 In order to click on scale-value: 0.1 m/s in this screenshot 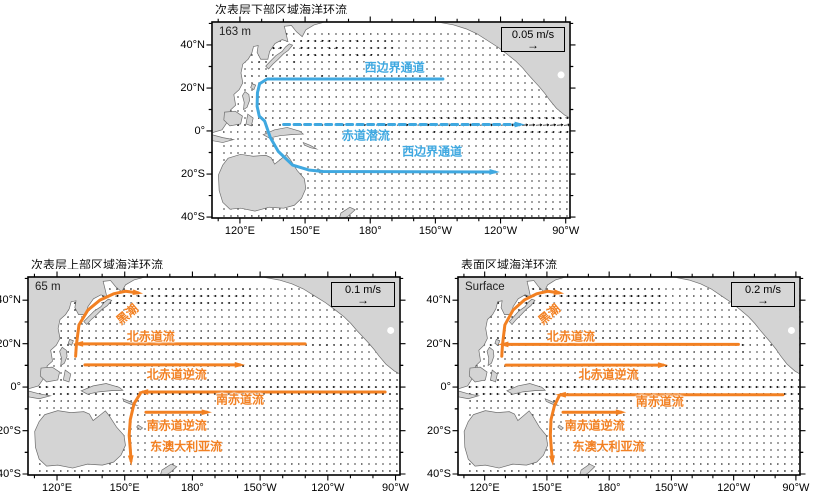, I will do `click(363, 290)`.